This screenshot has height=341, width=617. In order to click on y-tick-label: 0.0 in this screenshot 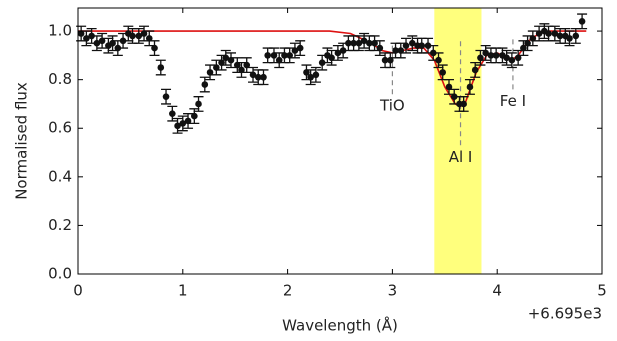, I will do `click(60, 274)`.